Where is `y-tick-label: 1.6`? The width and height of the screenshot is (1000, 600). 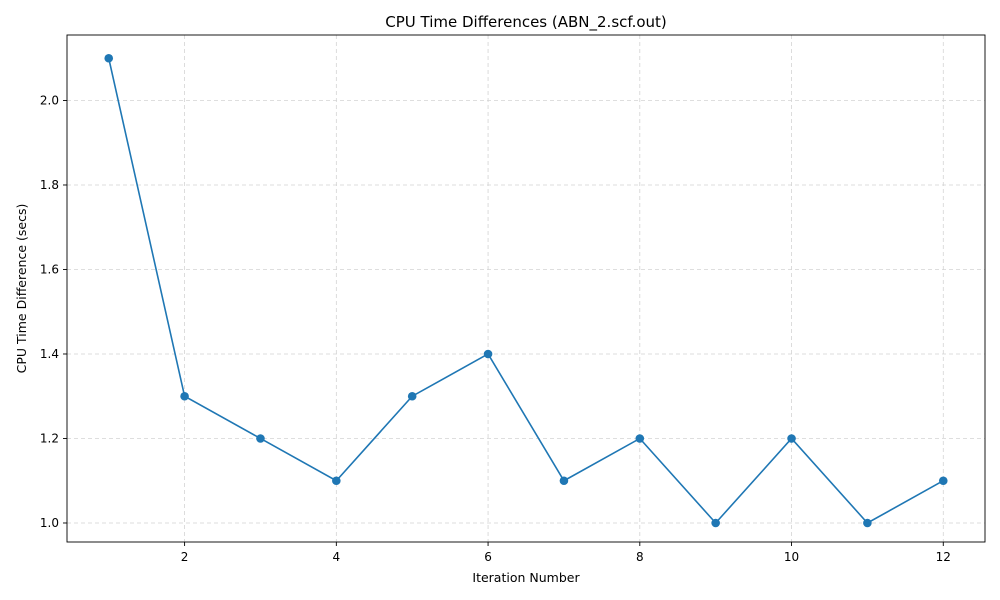
y-tick-label: 1.6 is located at coordinates (49, 269).